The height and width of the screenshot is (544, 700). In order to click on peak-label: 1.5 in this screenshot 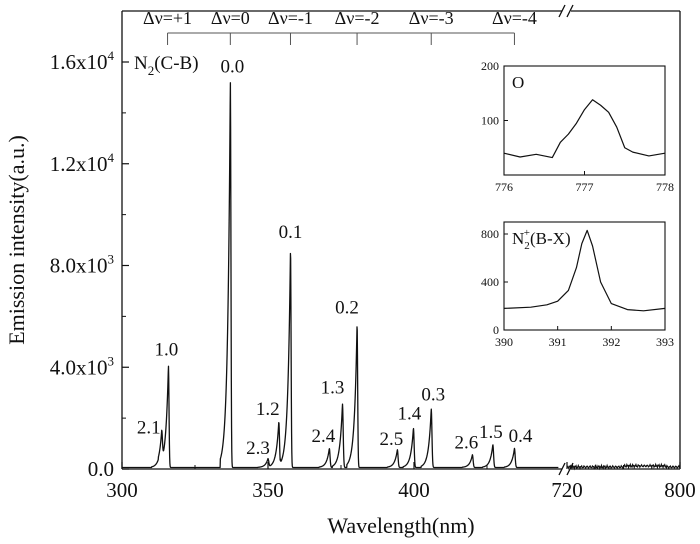, I will do `click(491, 432)`.